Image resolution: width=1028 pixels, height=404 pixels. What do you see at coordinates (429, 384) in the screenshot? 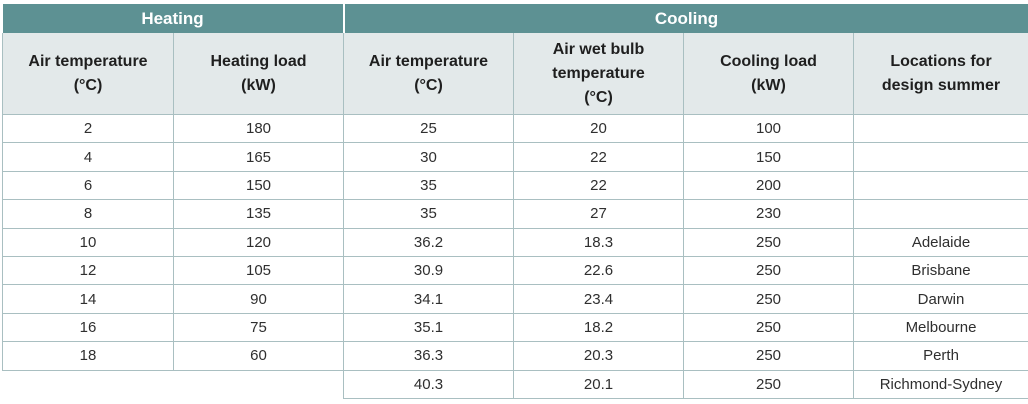
I see `cooling-air-temperature-cell: 40.3` at bounding box center [429, 384].